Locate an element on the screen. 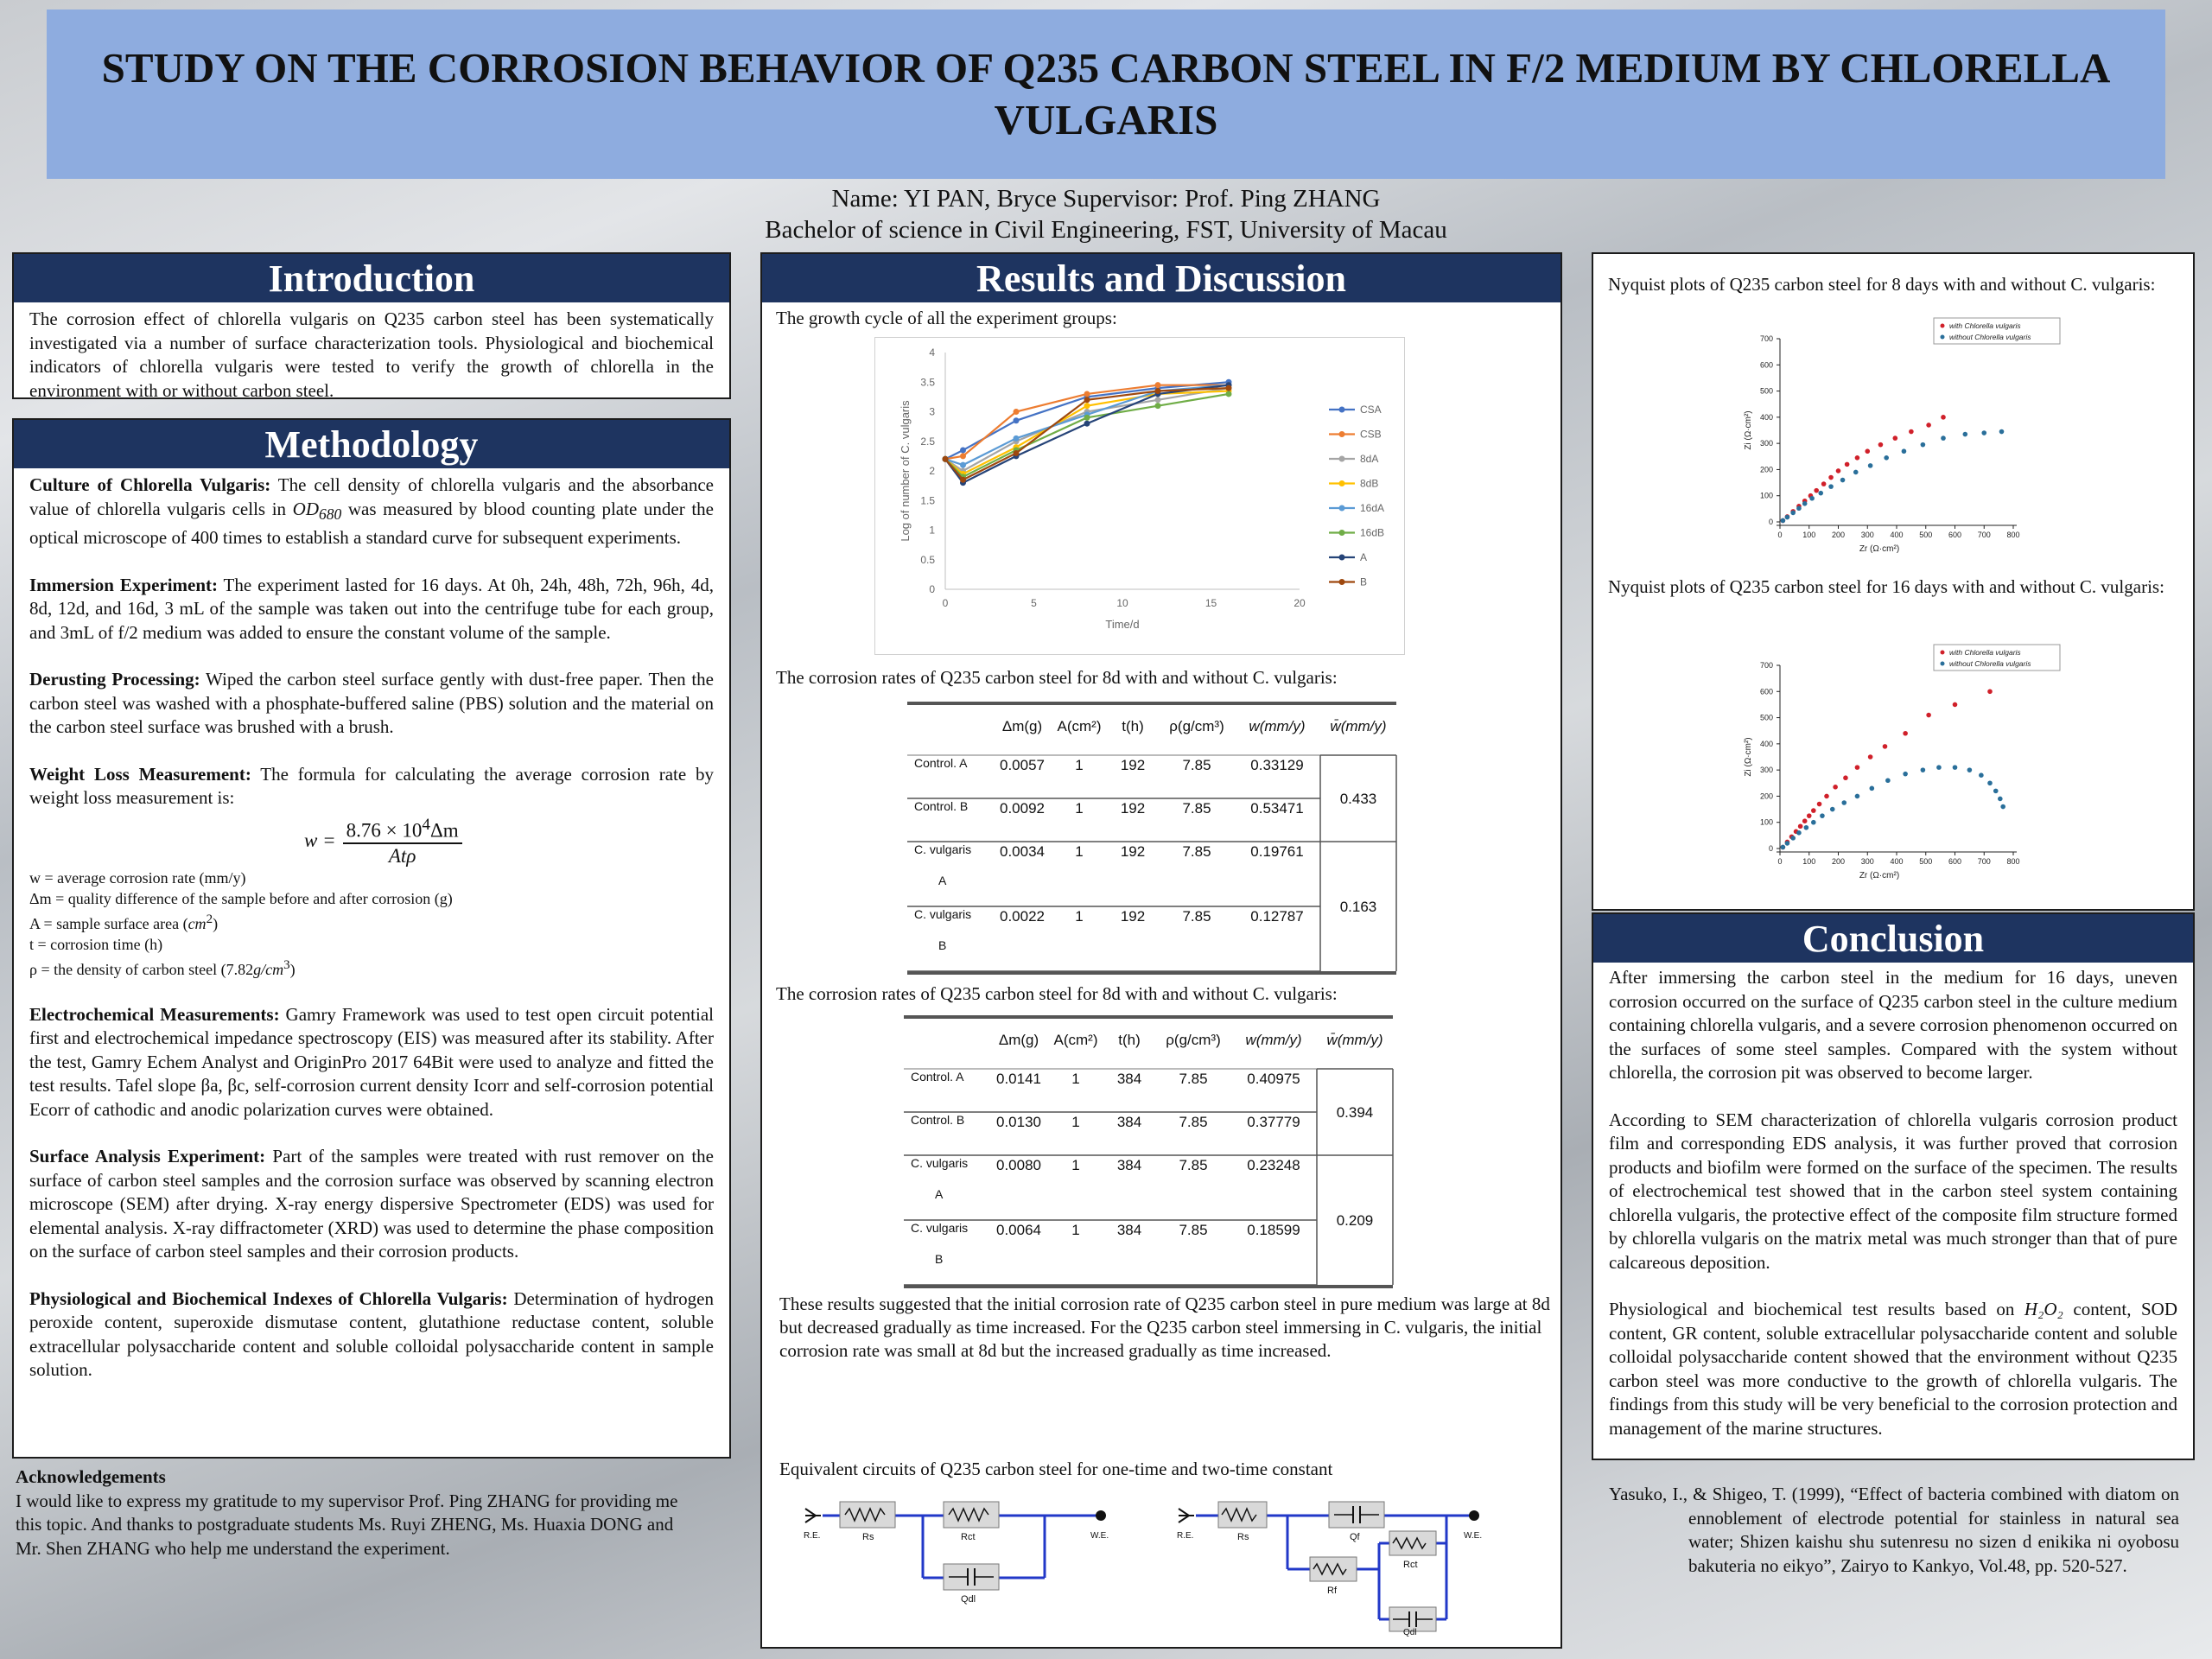 This screenshot has width=2212, height=1659. circuit1-rct-resistor: Rct is located at coordinates (971, 1521).